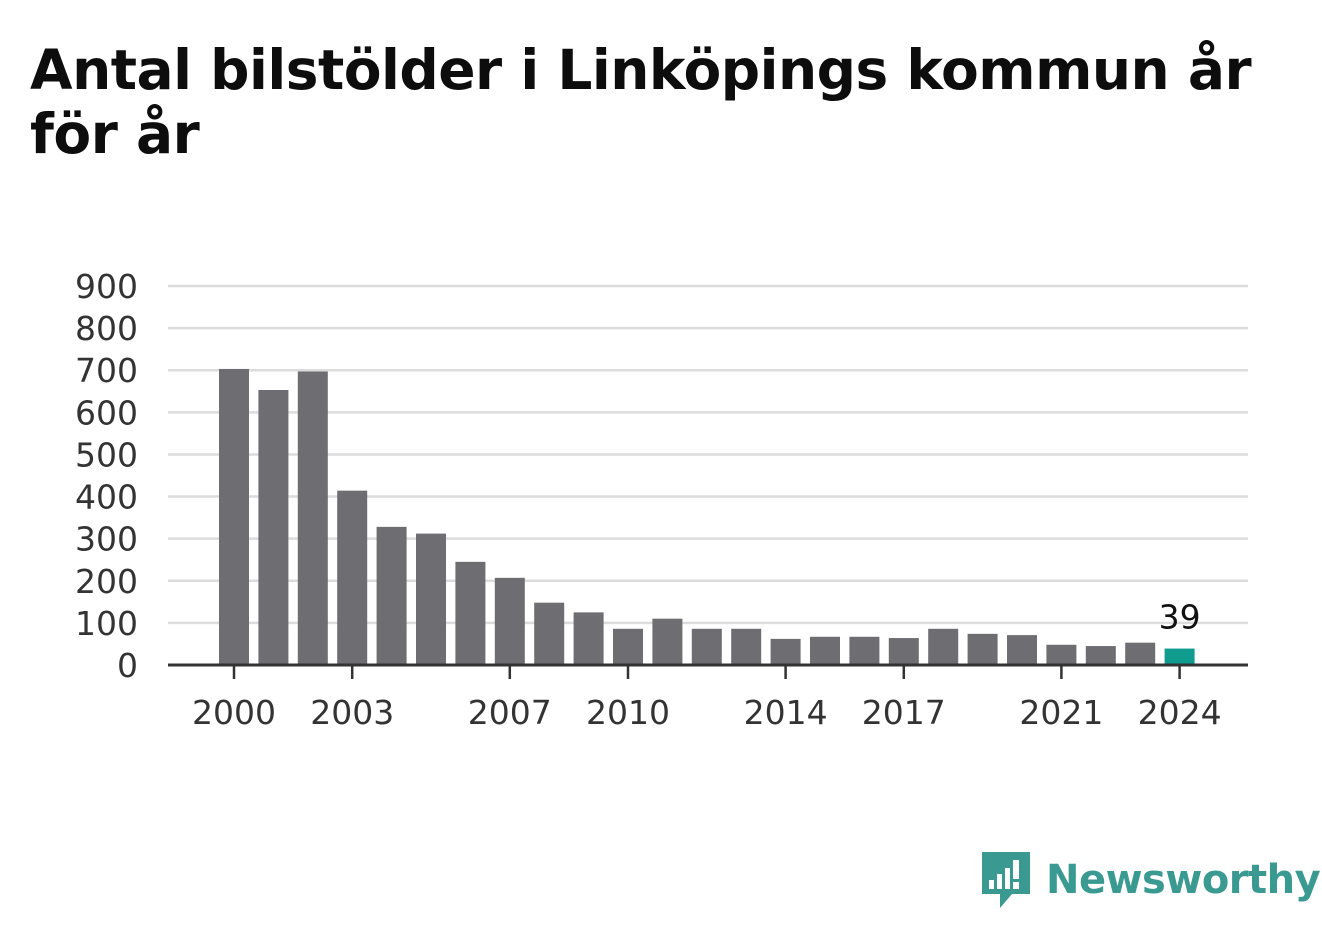  What do you see at coordinates (106, 454) in the screenshot?
I see `y-tick-label: 500` at bounding box center [106, 454].